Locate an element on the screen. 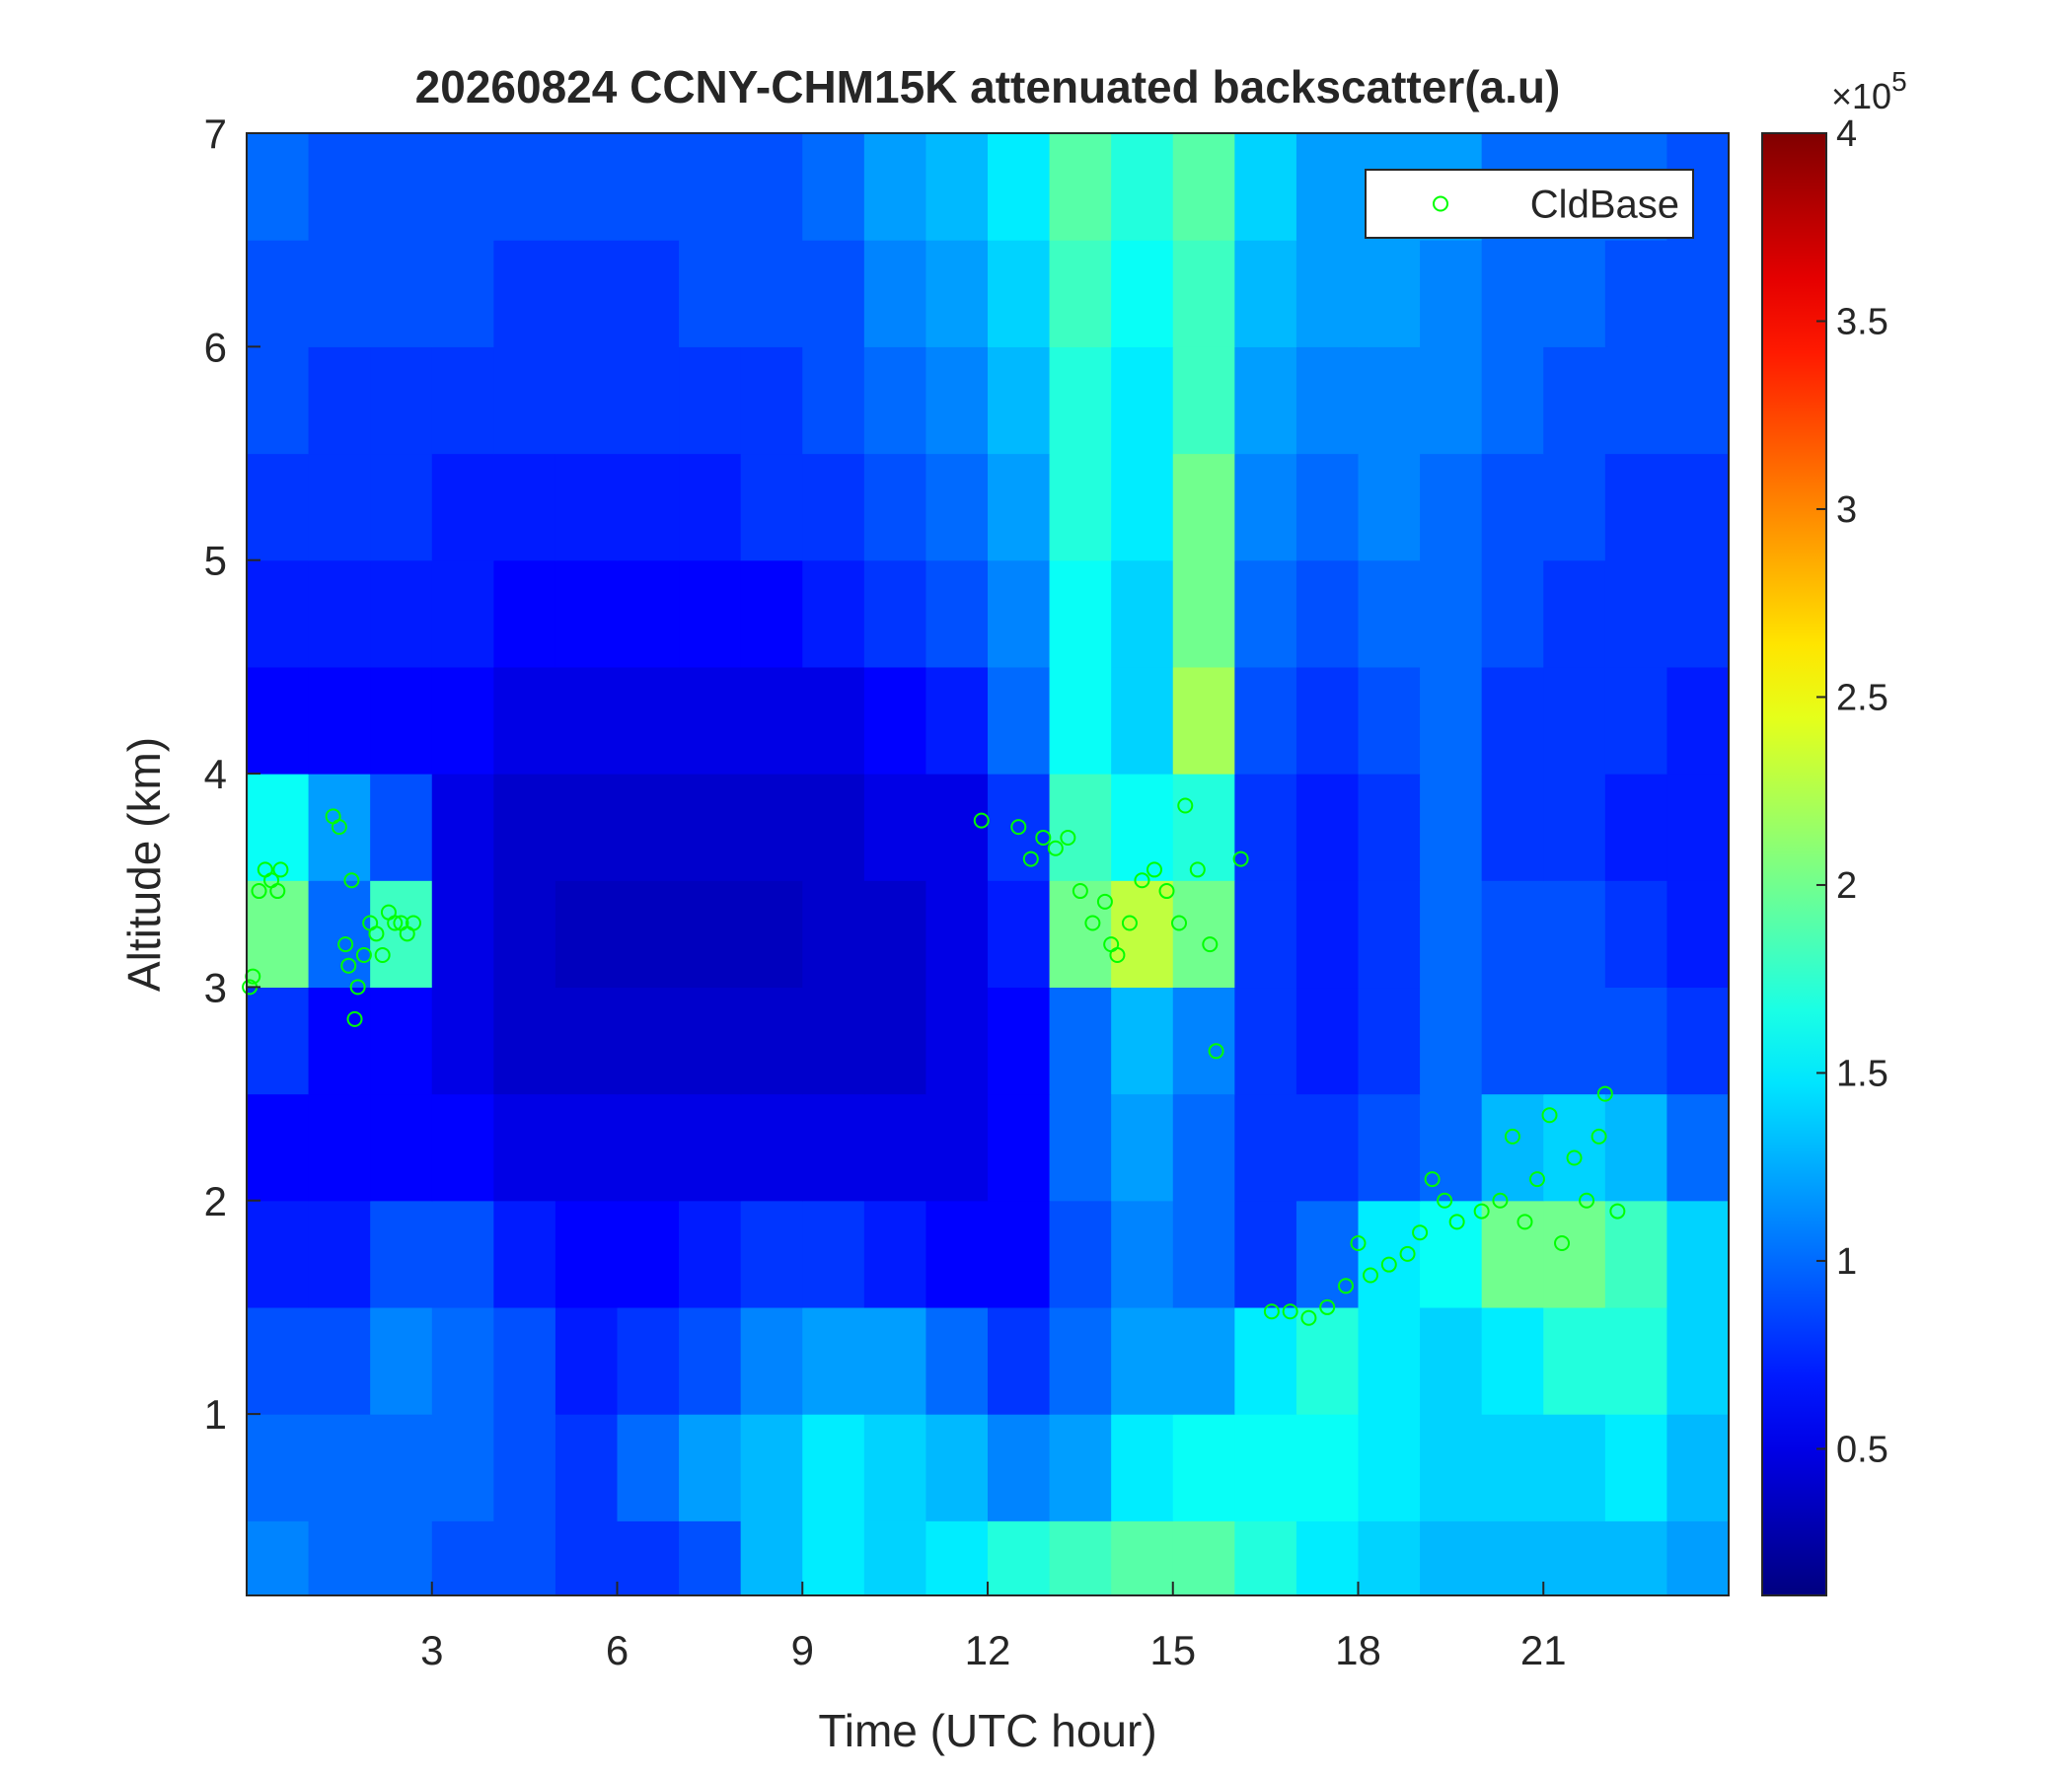  y-tick-label: 1 is located at coordinates (216, 1415).